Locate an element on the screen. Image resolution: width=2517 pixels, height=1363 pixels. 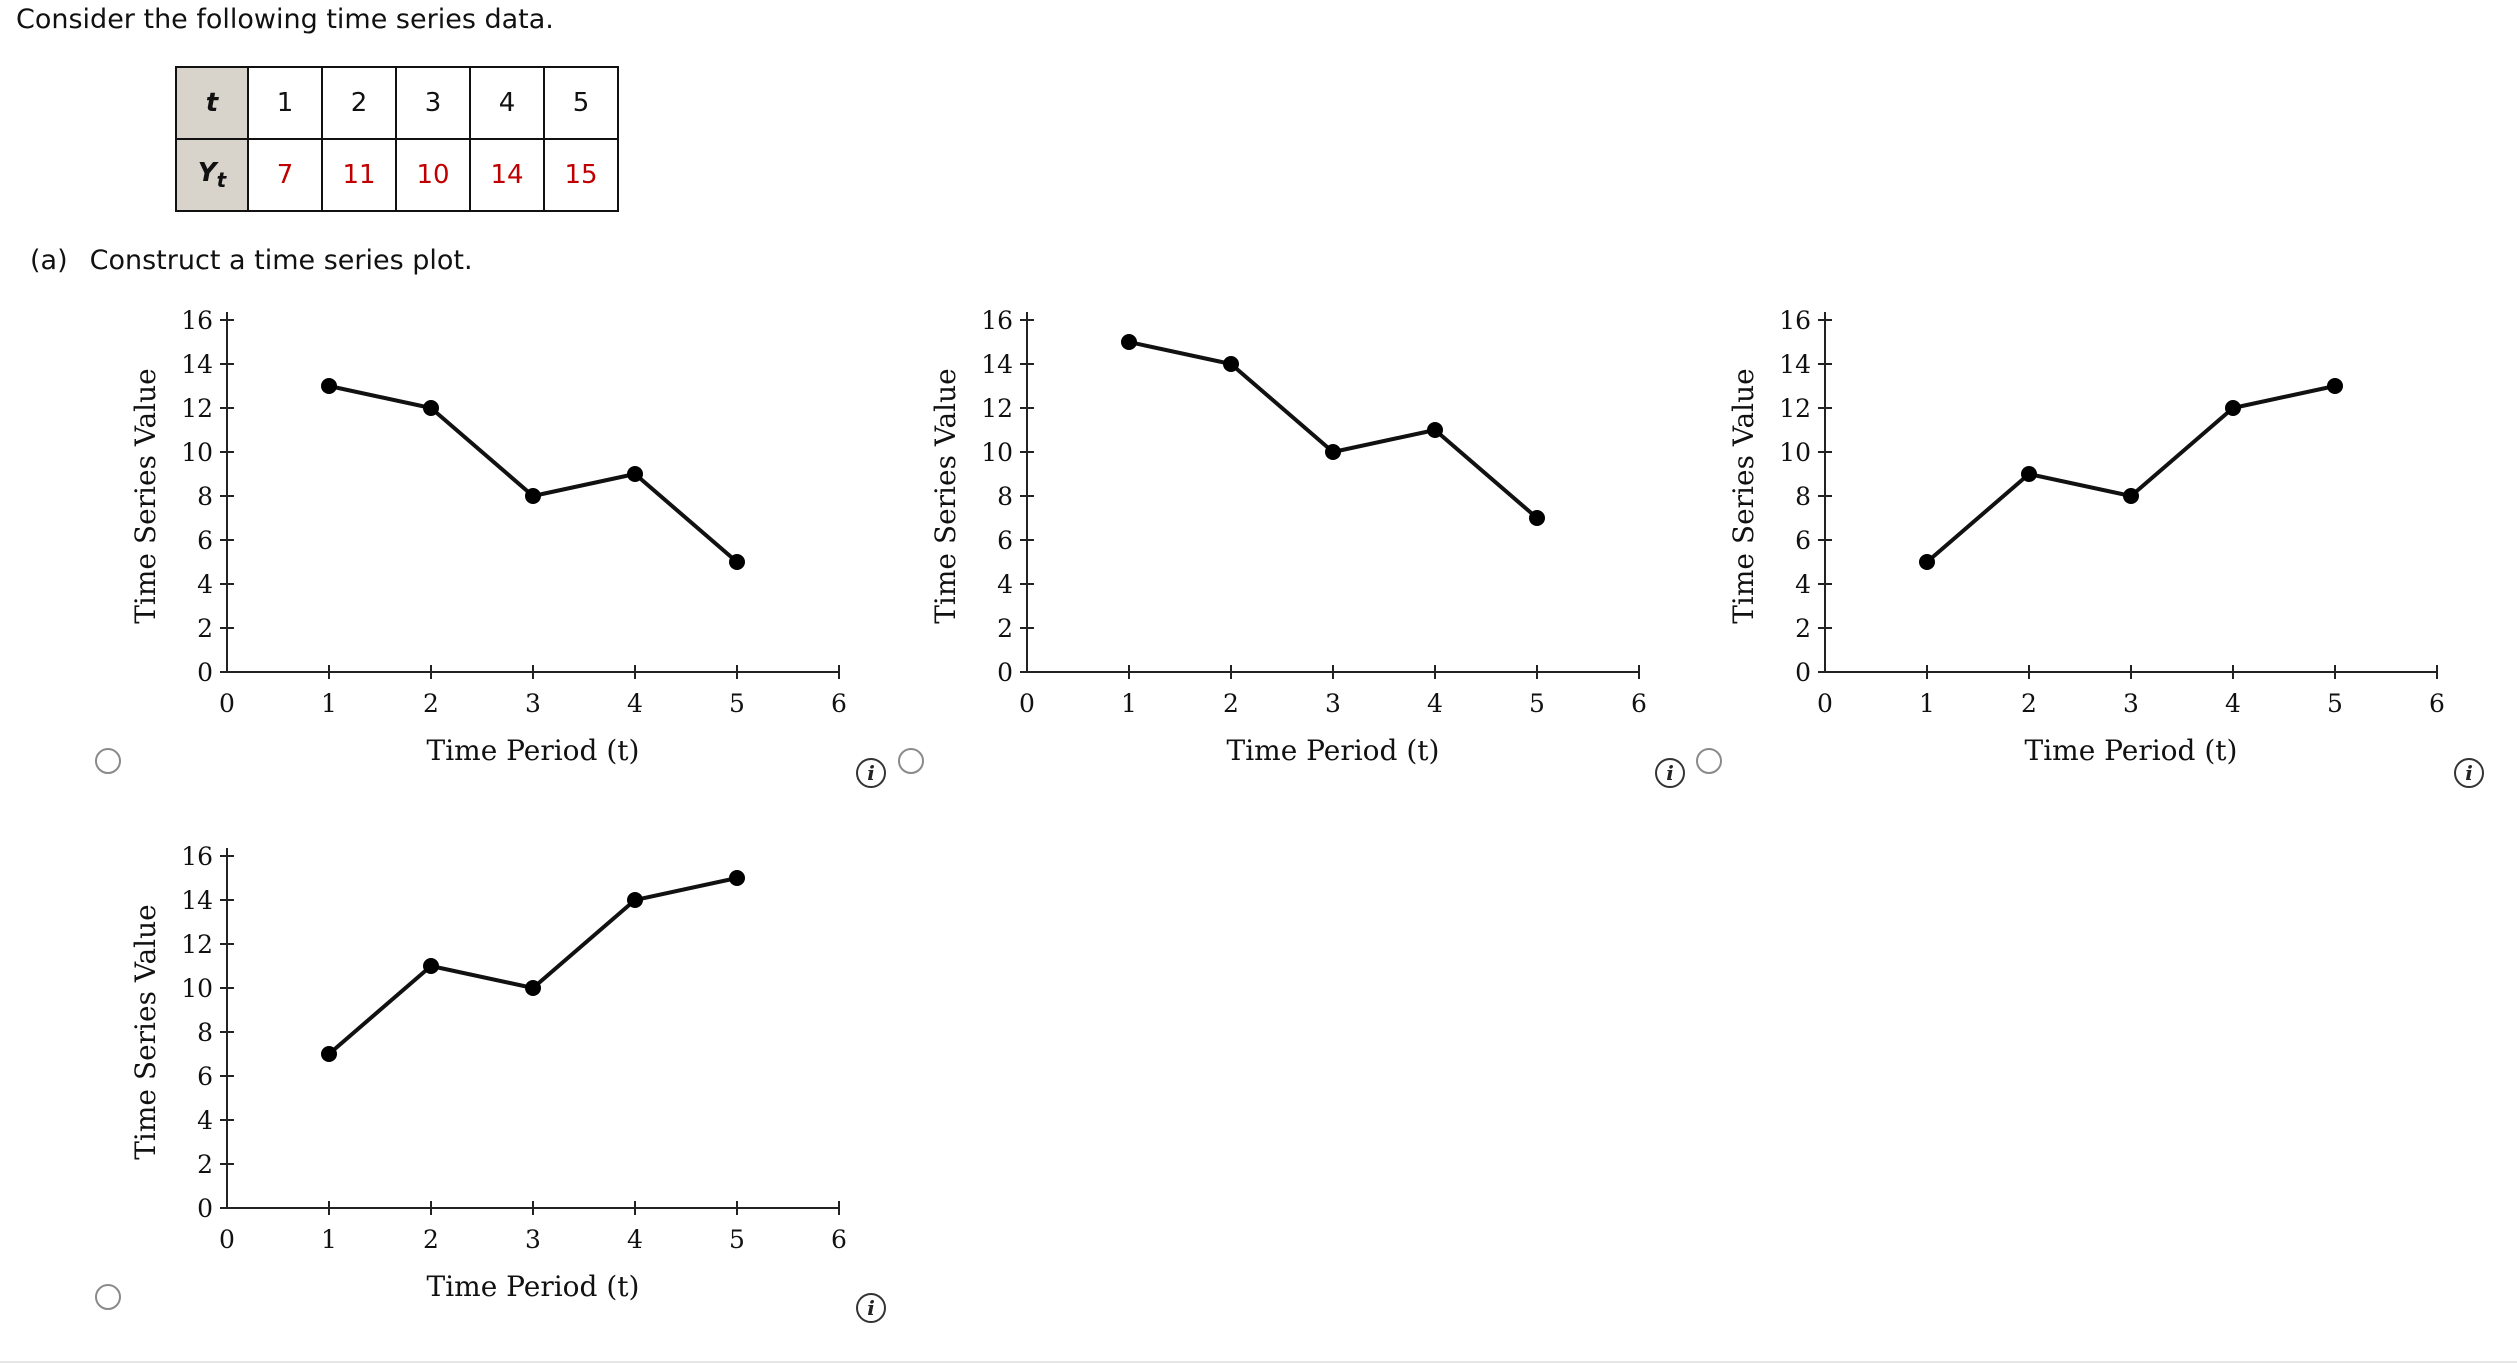
y-header: Yt is located at coordinates (212, 175).